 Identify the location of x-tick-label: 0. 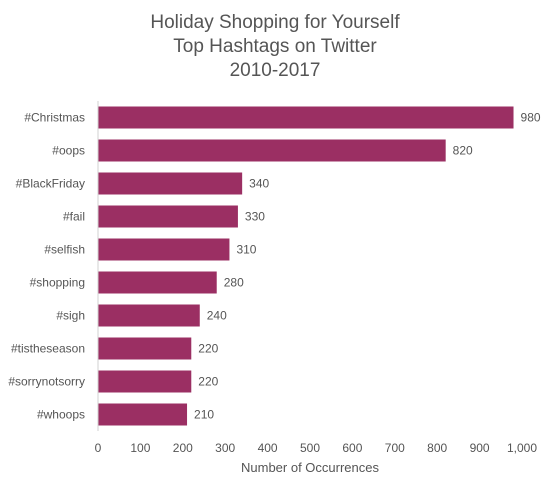
(98, 448).